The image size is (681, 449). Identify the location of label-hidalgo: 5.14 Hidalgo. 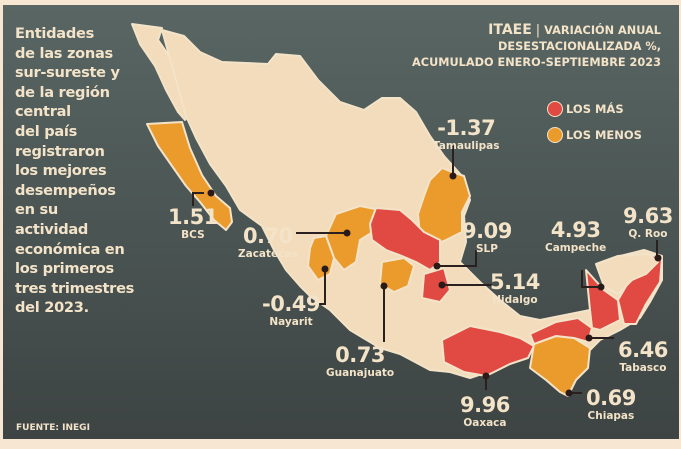
(515, 289).